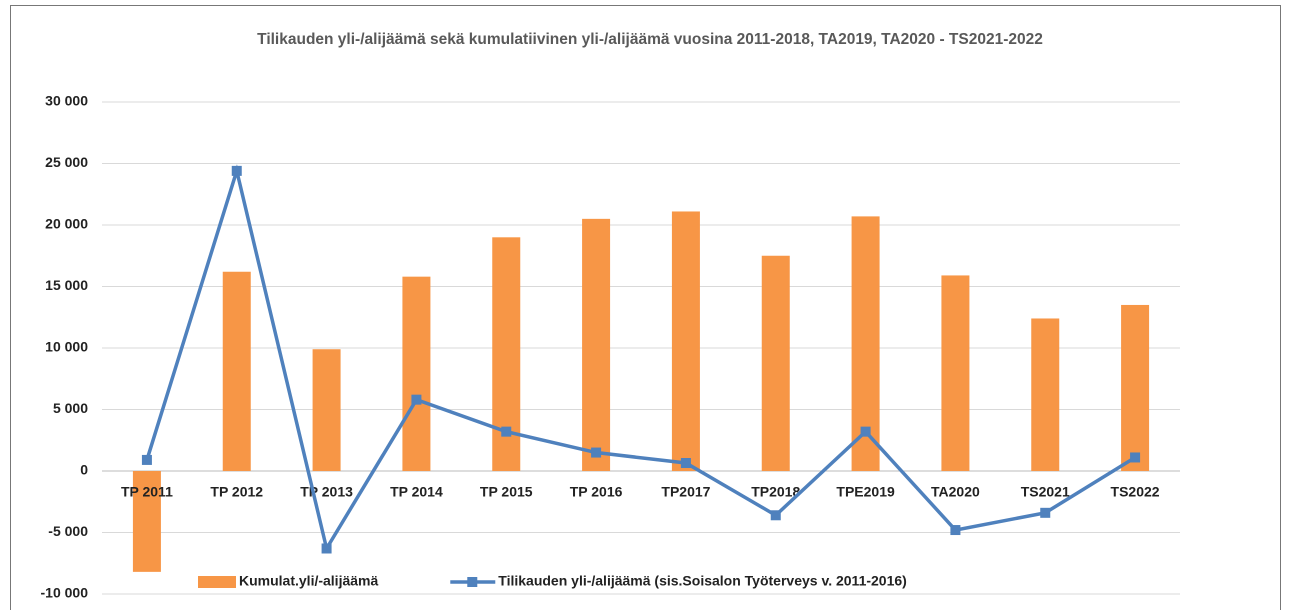  Describe the element at coordinates (685, 492) in the screenshot. I see `x-tick-label: TP2017` at that location.